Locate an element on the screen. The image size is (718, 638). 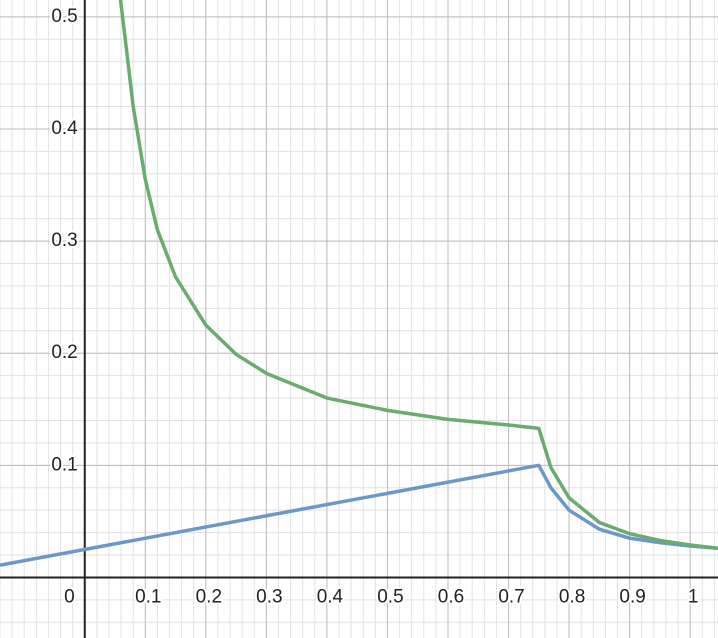
x-tick-label: 0.9 is located at coordinates (632, 596).